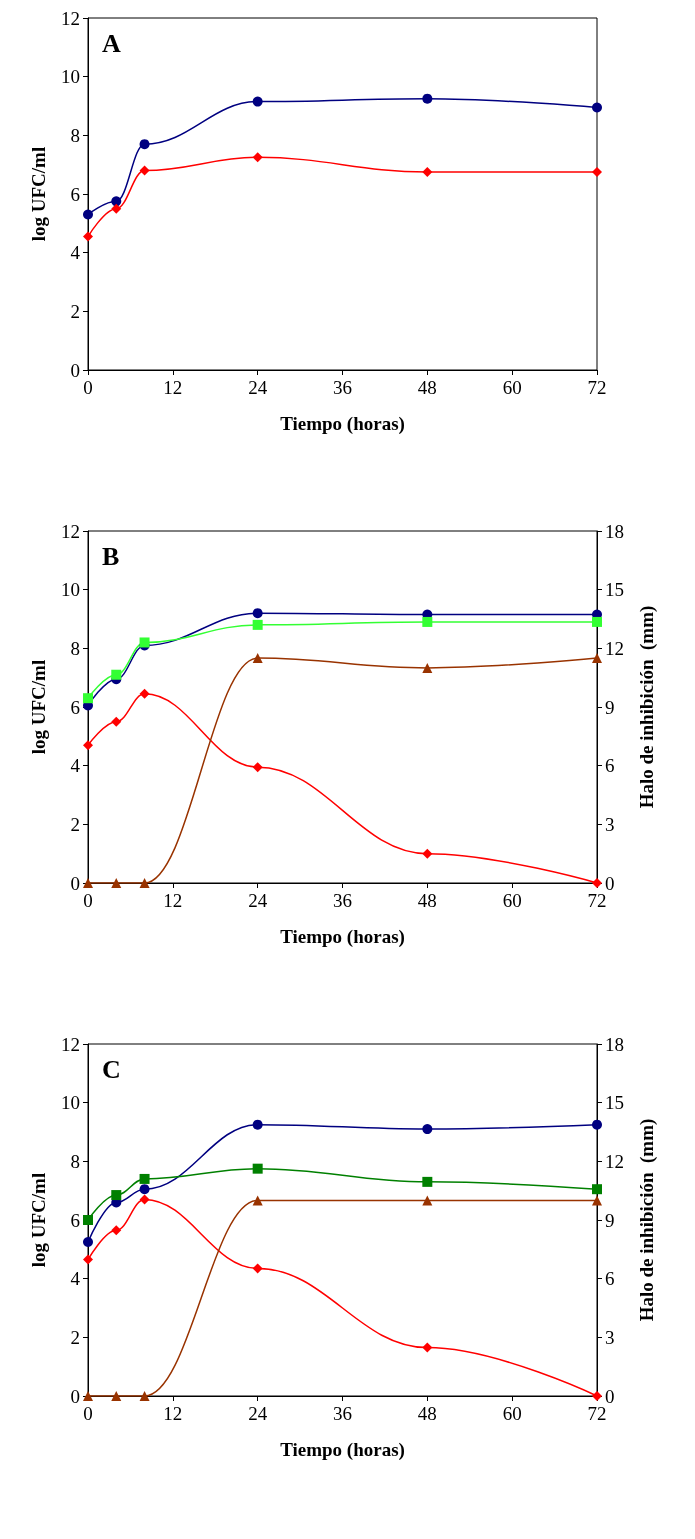 The height and width of the screenshot is (1539, 695). What do you see at coordinates (111, 1069) in the screenshot?
I see `chart-title: C` at bounding box center [111, 1069].